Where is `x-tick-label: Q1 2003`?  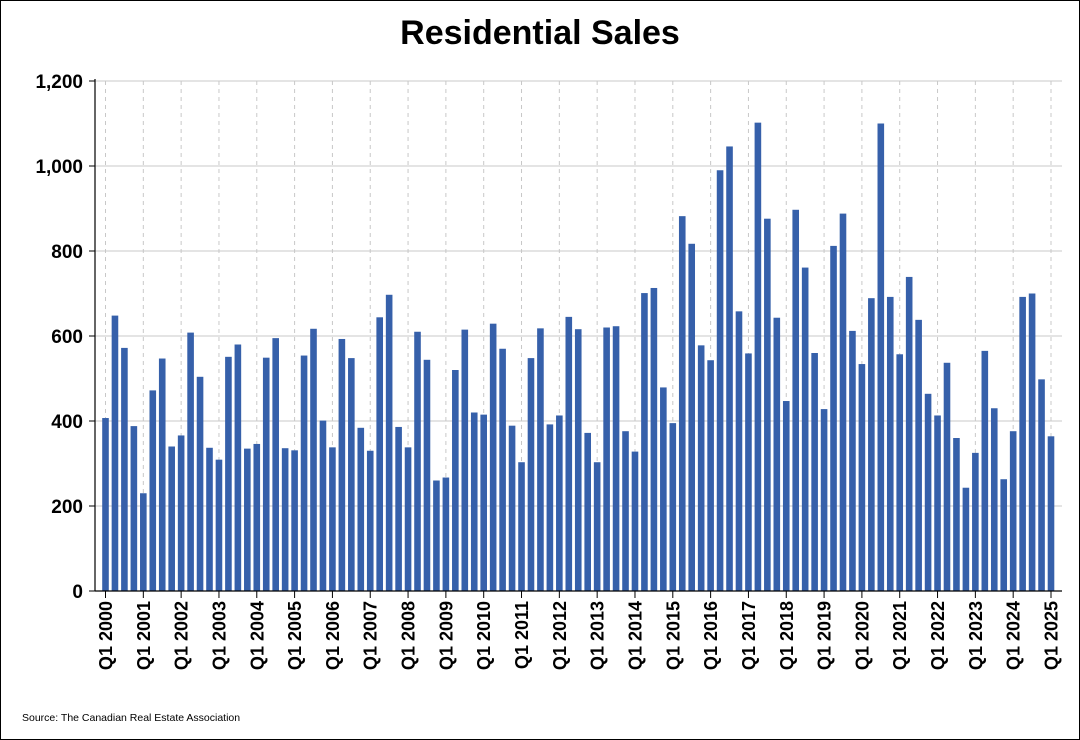
x-tick-label: Q1 2003 is located at coordinates (219, 635).